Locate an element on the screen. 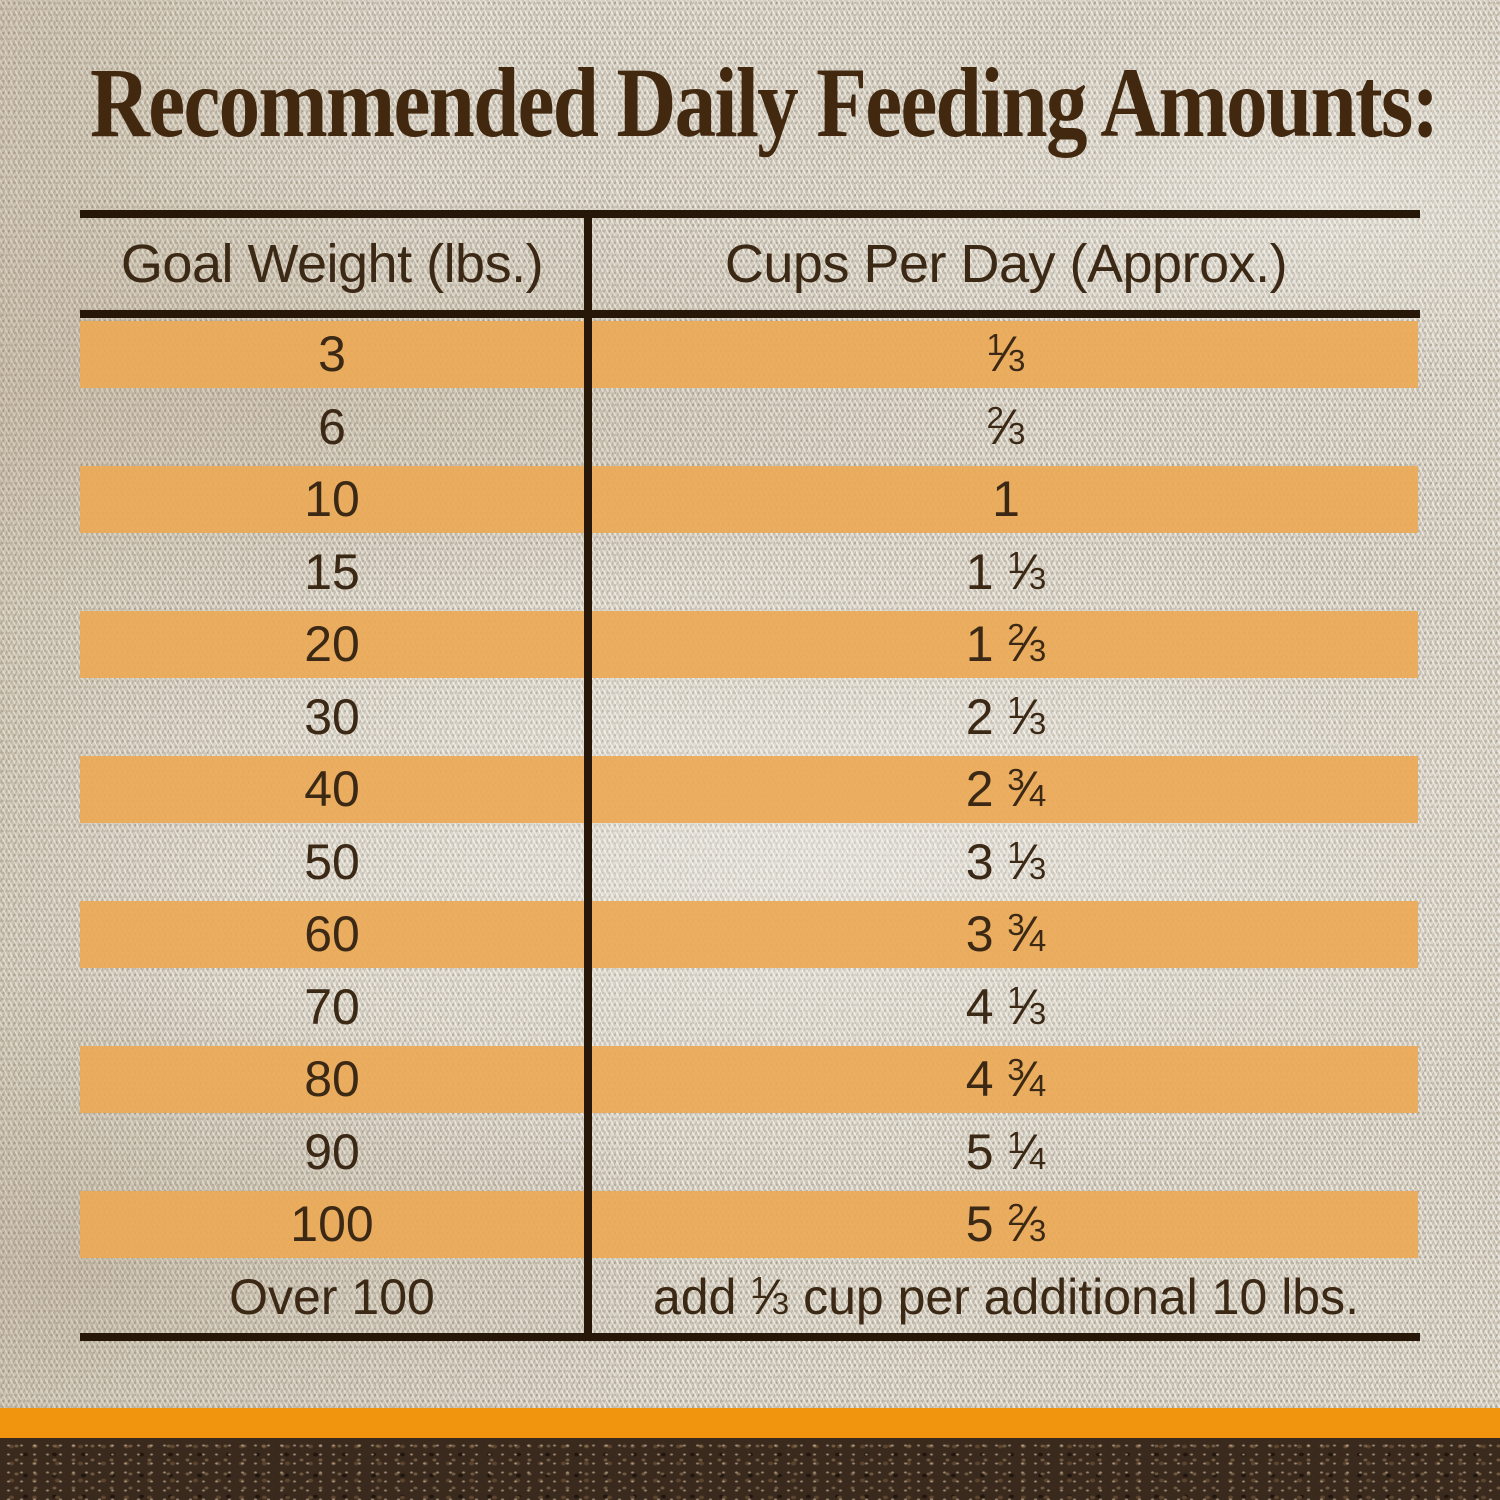 This screenshot has height=1500, width=1500. table-top-rule is located at coordinates (750, 214).